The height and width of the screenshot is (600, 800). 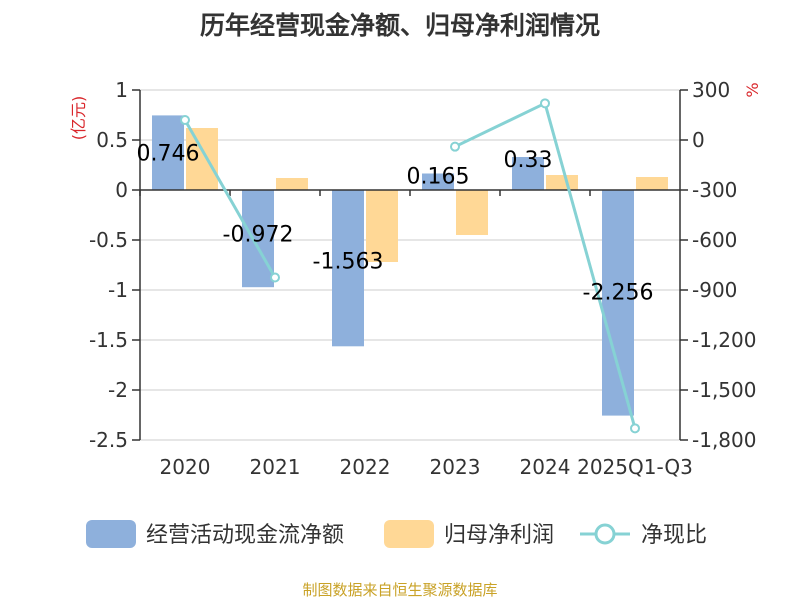 What do you see at coordinates (121, 190) in the screenshot?
I see `left-tick-label: 0` at bounding box center [121, 190].